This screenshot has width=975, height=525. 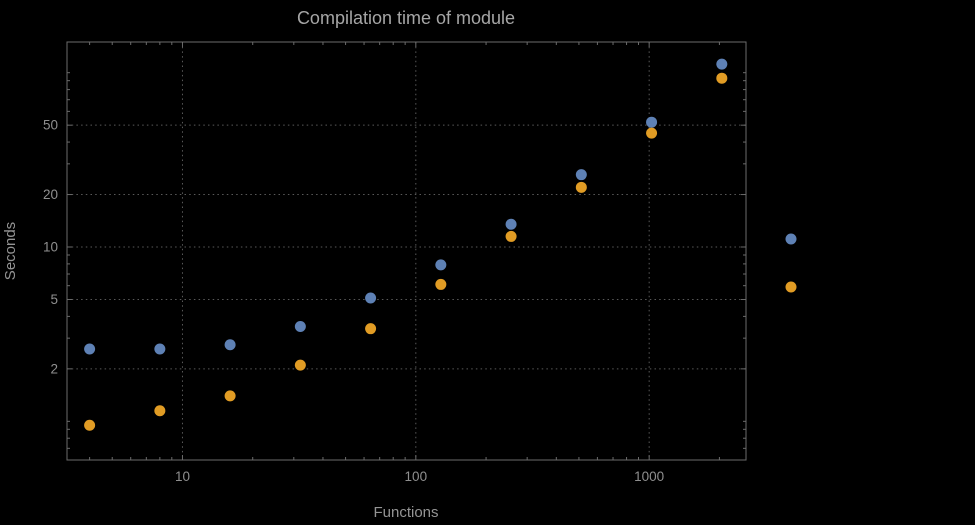 I want to click on legend-blue-marker, so click(x=791, y=239).